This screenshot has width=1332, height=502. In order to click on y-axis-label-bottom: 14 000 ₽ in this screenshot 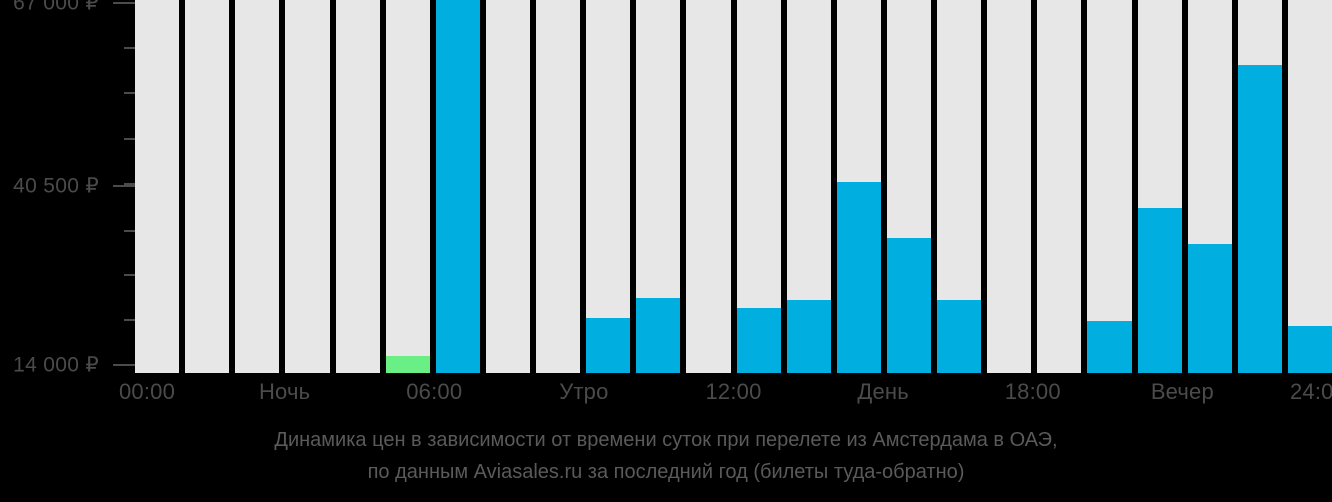, I will do `click(56, 365)`.